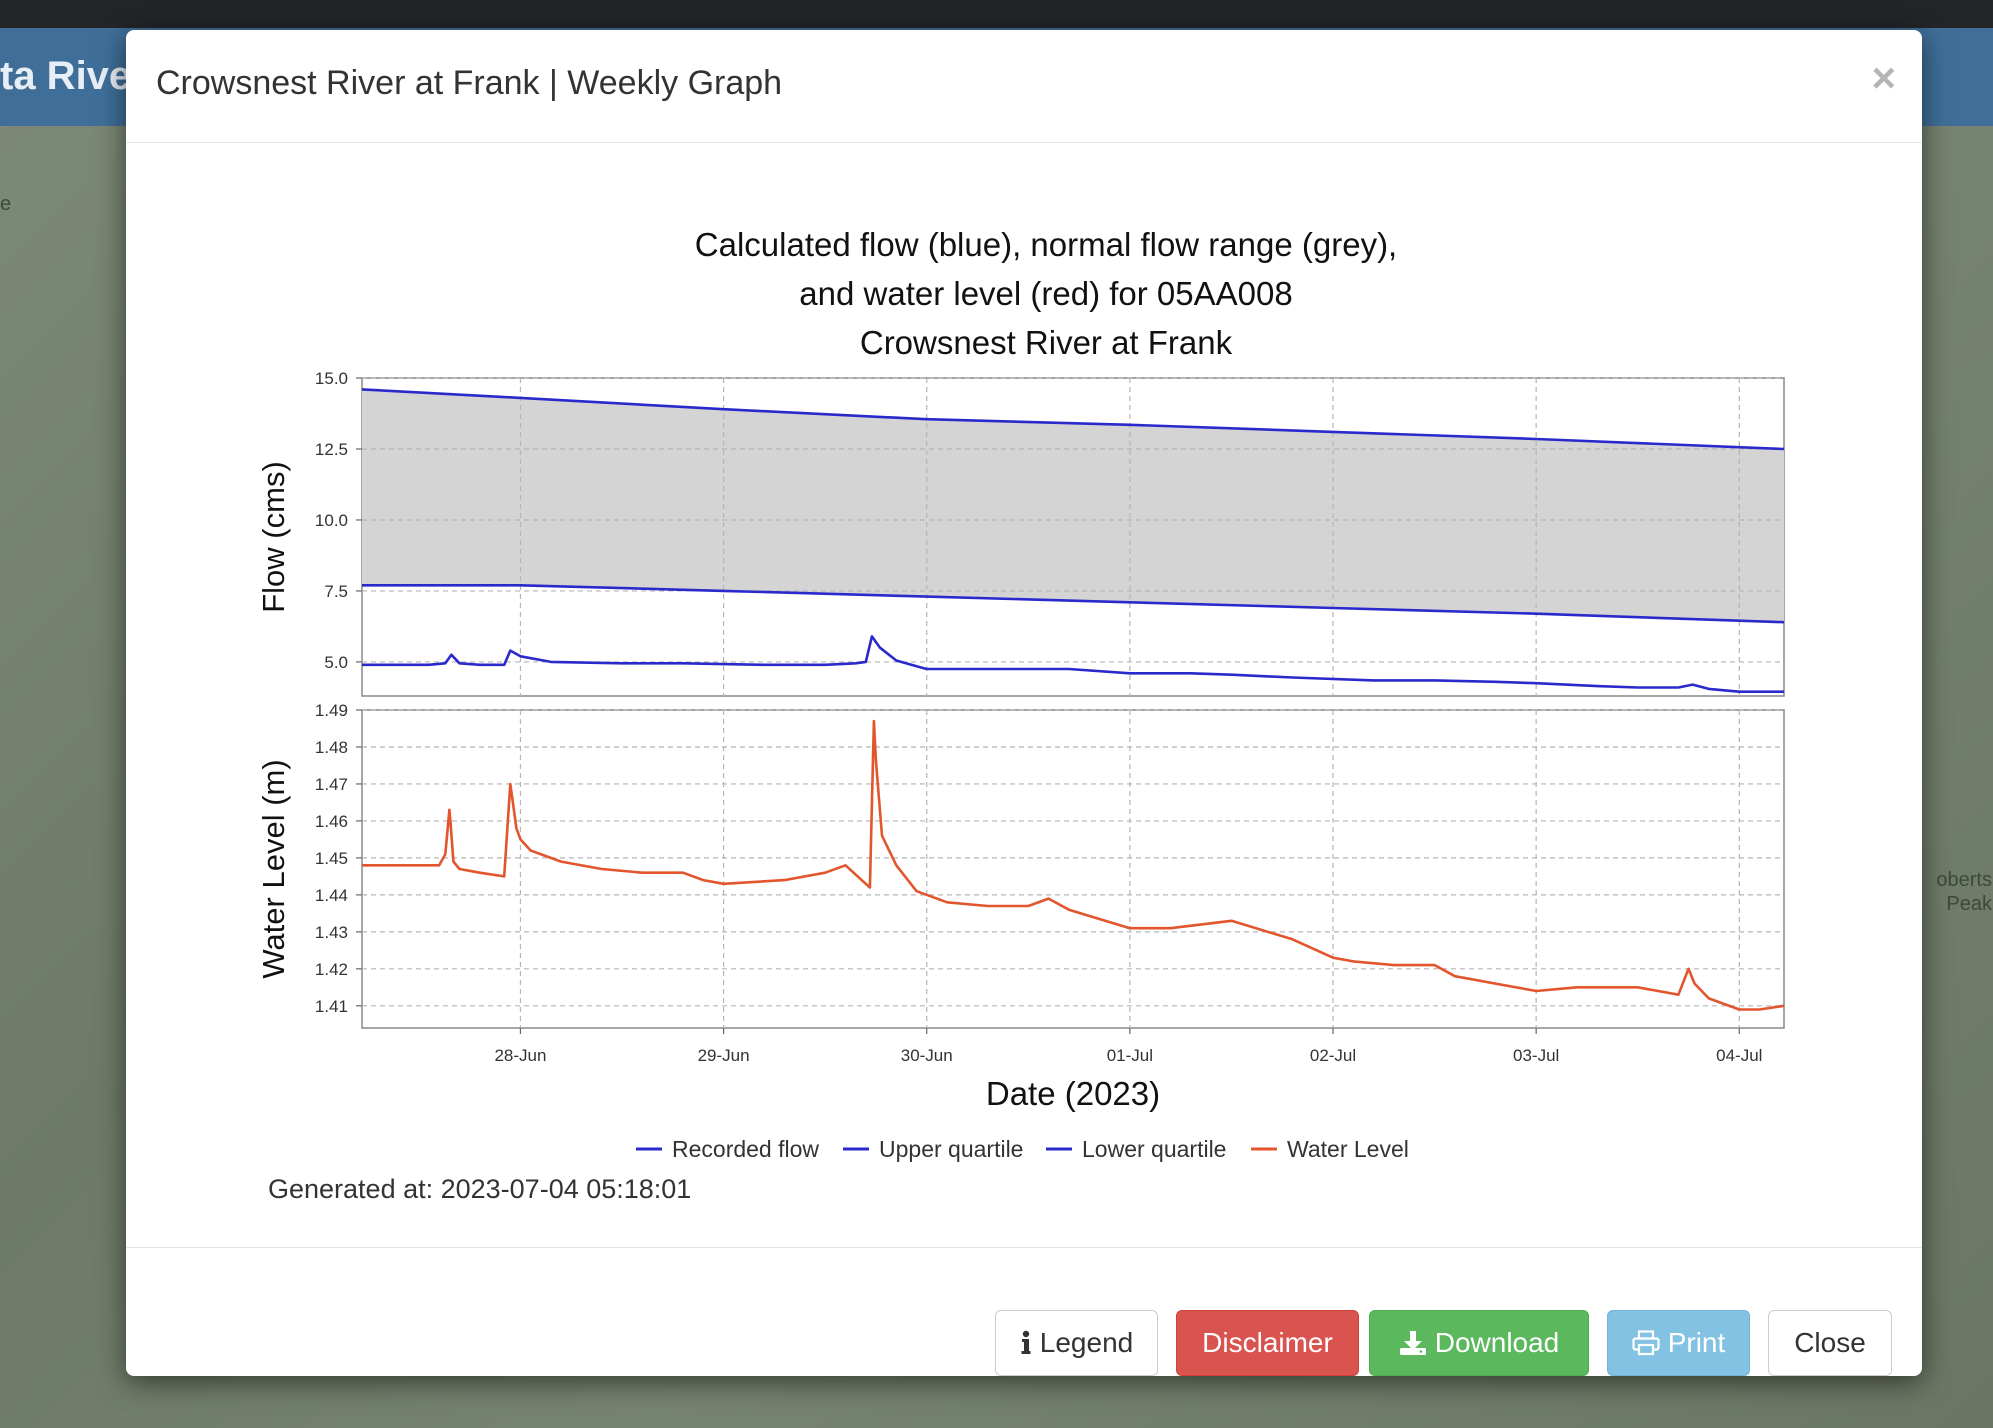 The width and height of the screenshot is (1993, 1428). Describe the element at coordinates (1073, 664) in the screenshot. I see `series-line-recorded-flow` at that location.